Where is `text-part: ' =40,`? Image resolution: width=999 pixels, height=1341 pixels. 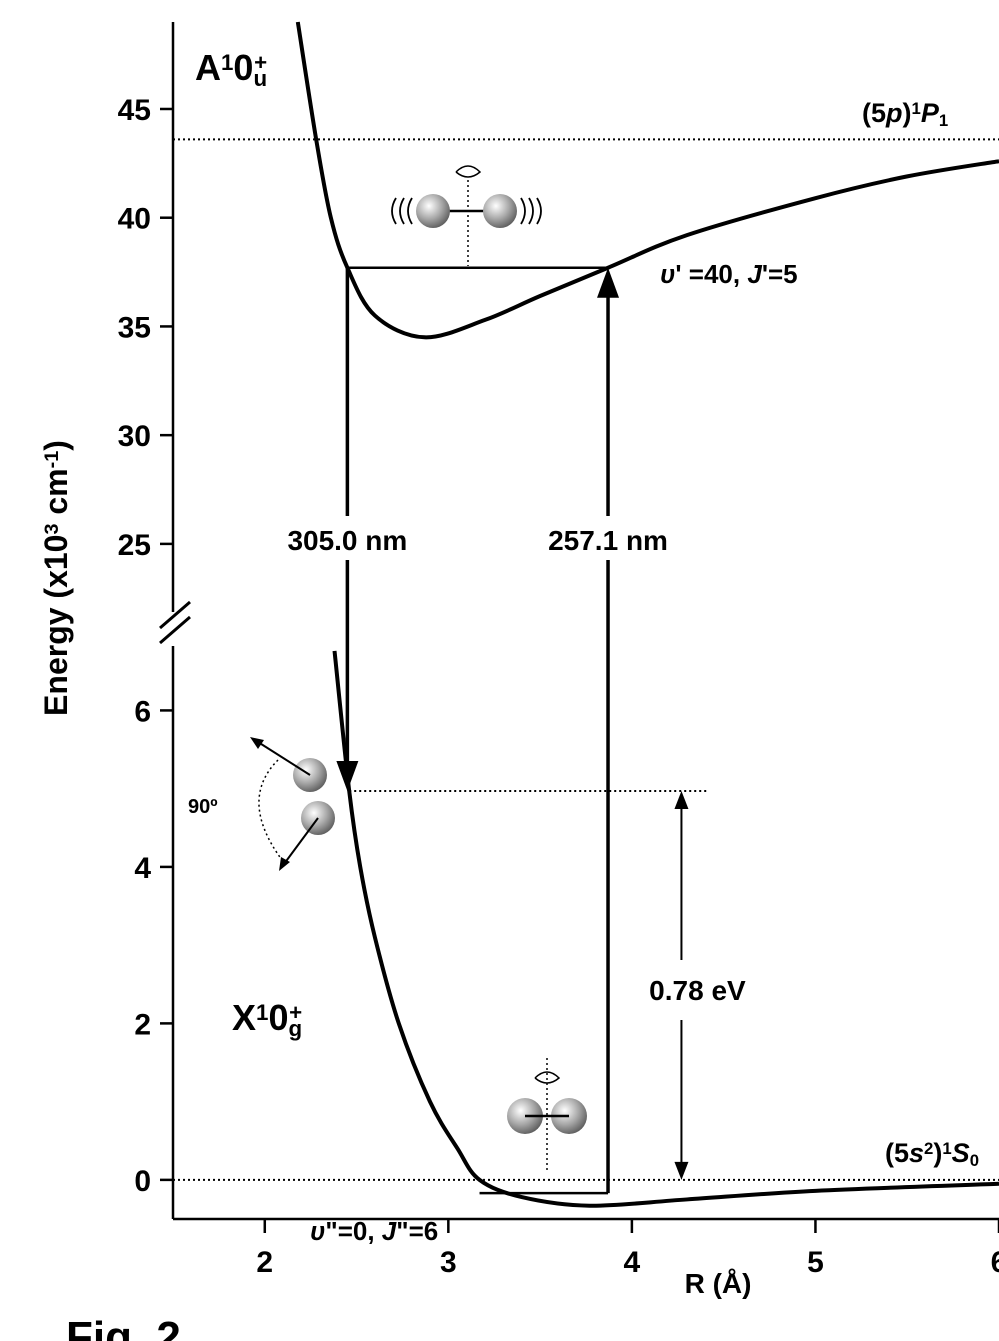 text-part: ' =40, is located at coordinates (711, 274).